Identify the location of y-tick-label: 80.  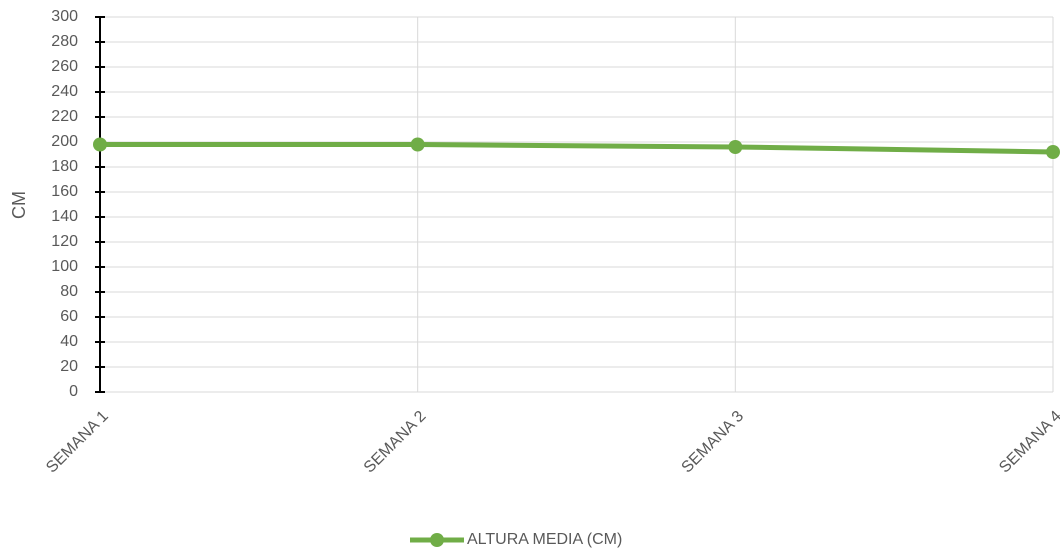
(69, 291).